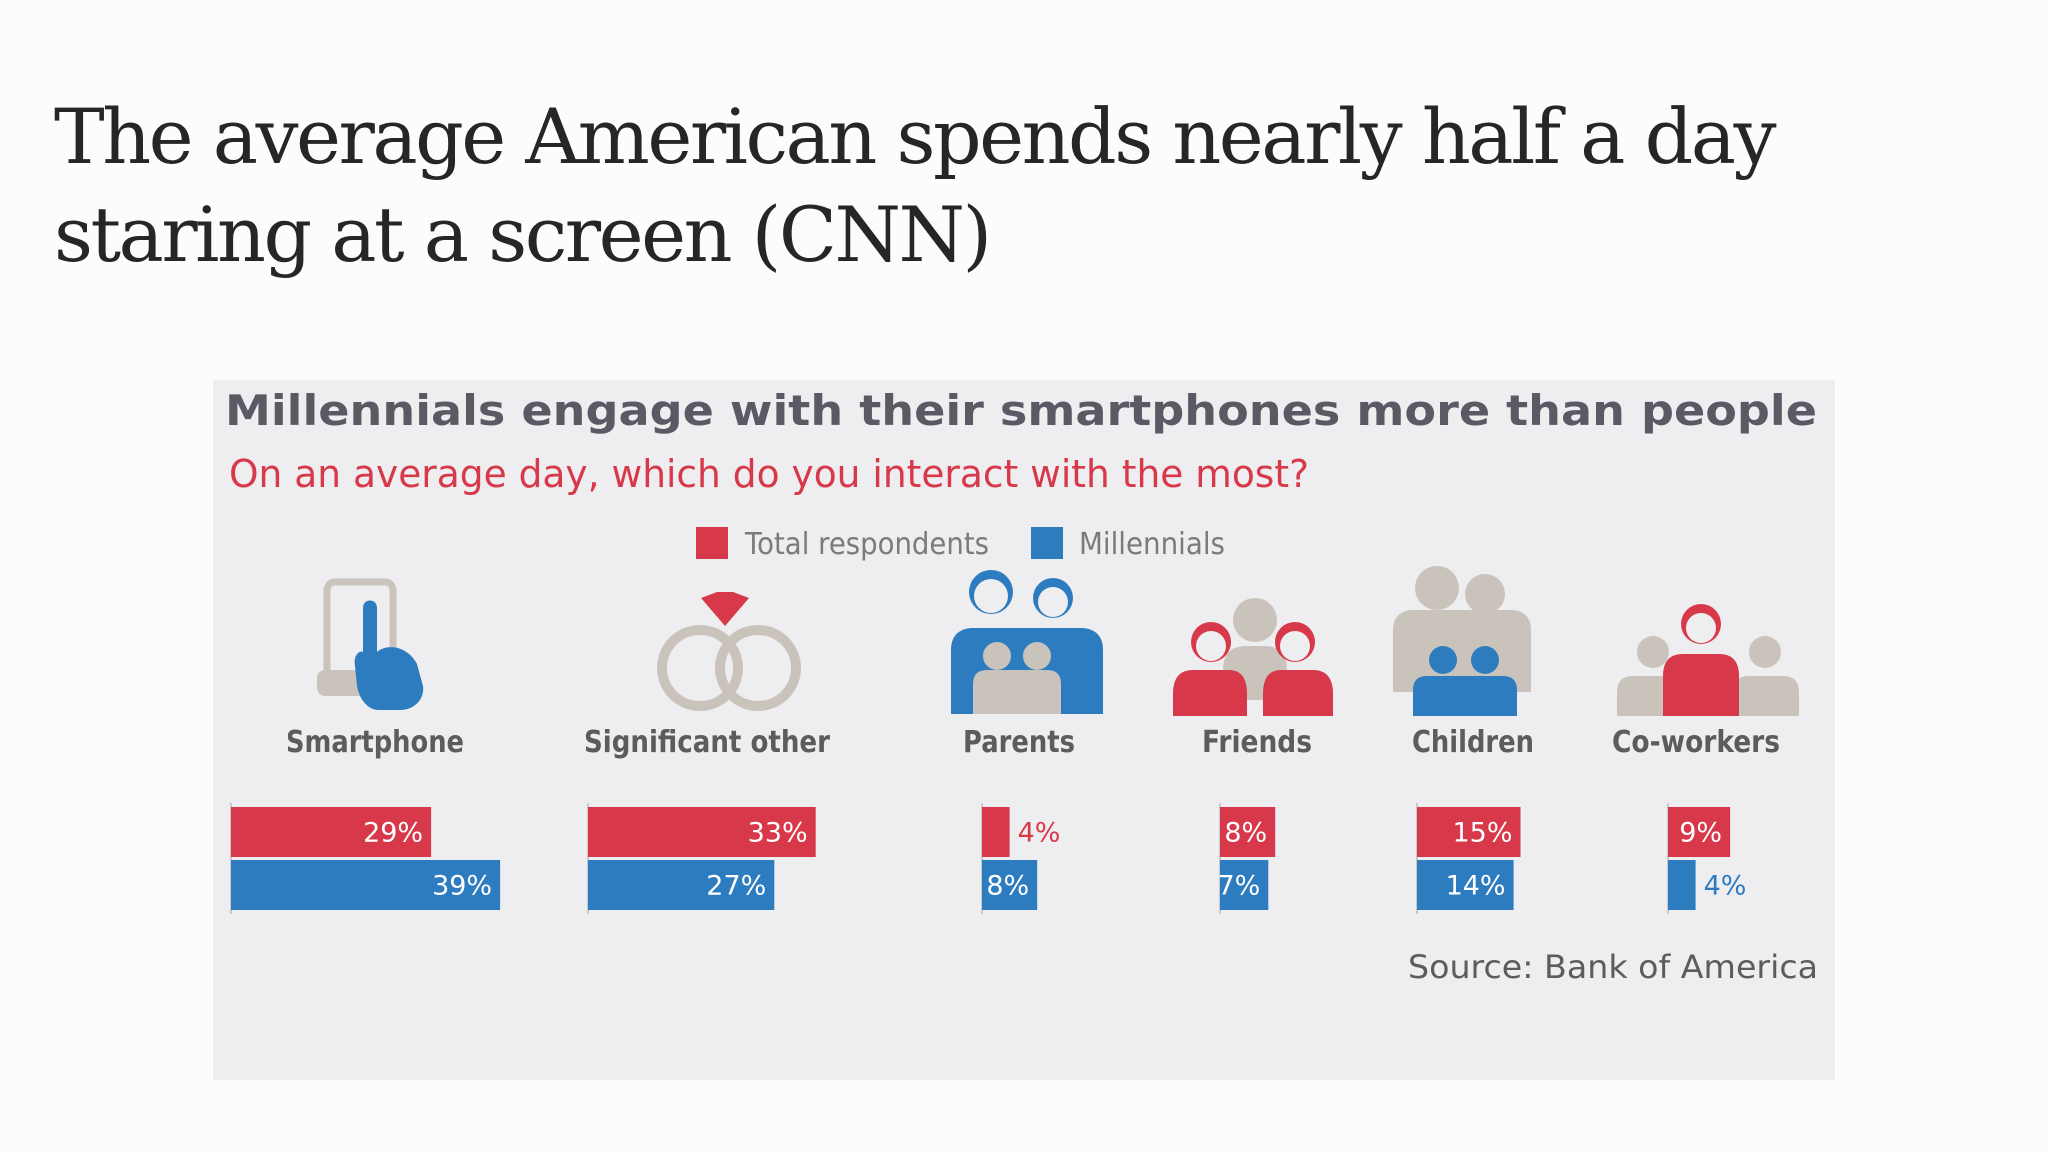 This screenshot has height=1152, width=2048. I want to click on bar-millennials-children, so click(1465, 885).